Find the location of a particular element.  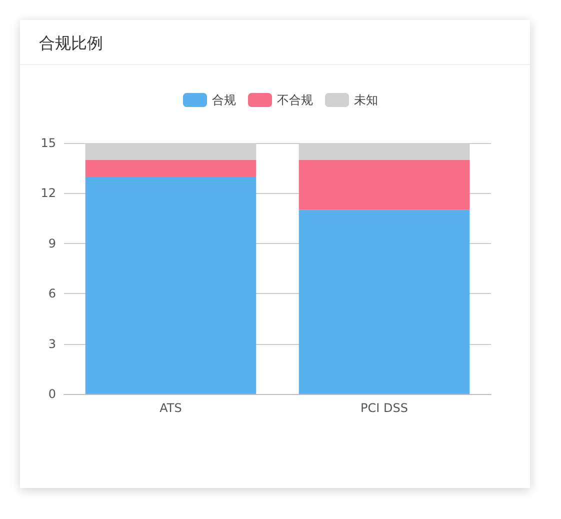

y-tick-label: 15 is located at coordinates (48, 143).